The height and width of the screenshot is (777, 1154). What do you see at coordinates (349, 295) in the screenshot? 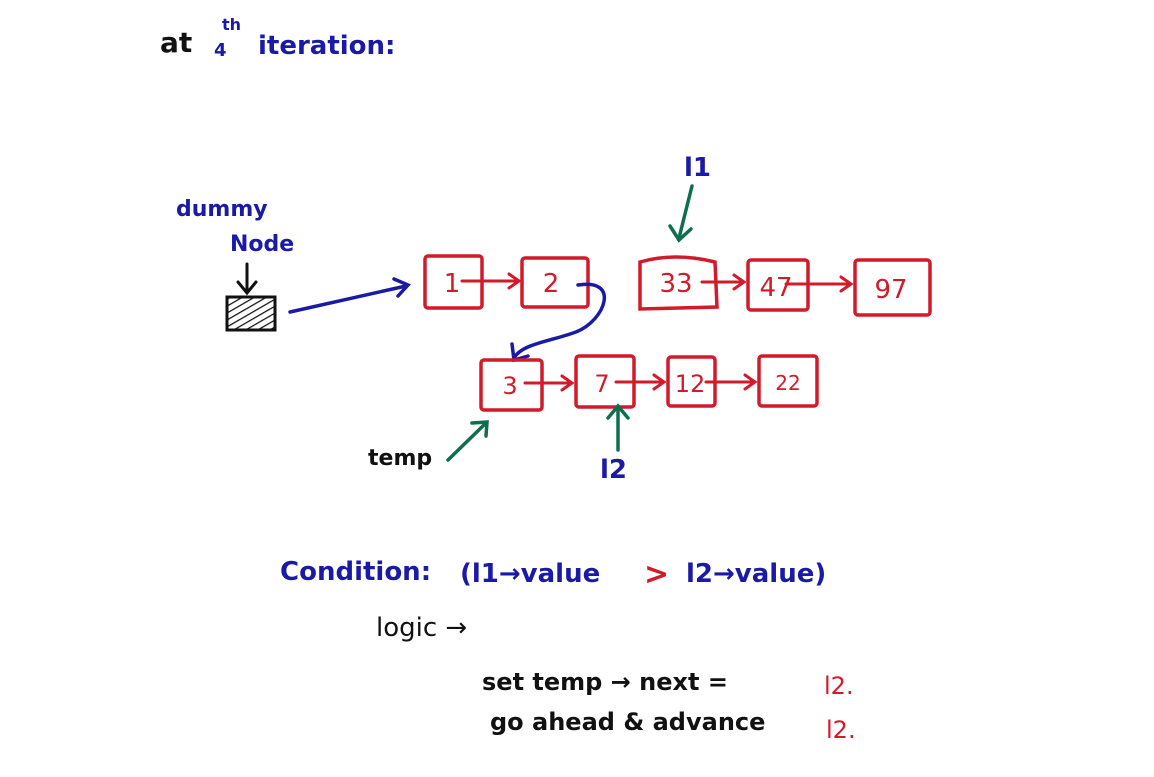
I see `dummy-to-head-arrow` at bounding box center [349, 295].